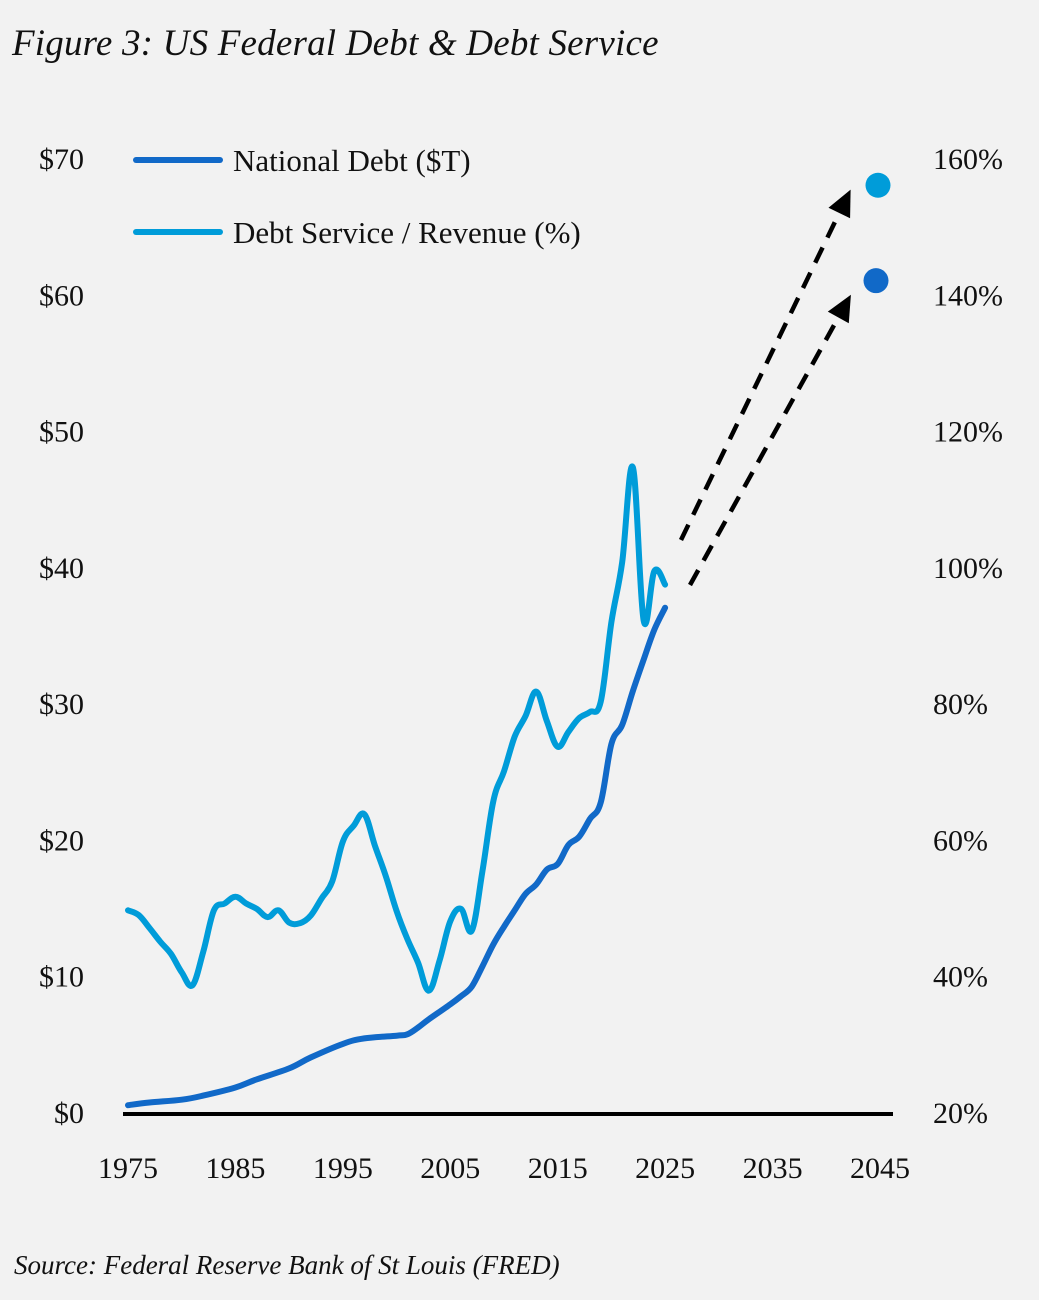 The image size is (1039, 1300). I want to click on left-axis-tick-label: $30, so click(61, 704).